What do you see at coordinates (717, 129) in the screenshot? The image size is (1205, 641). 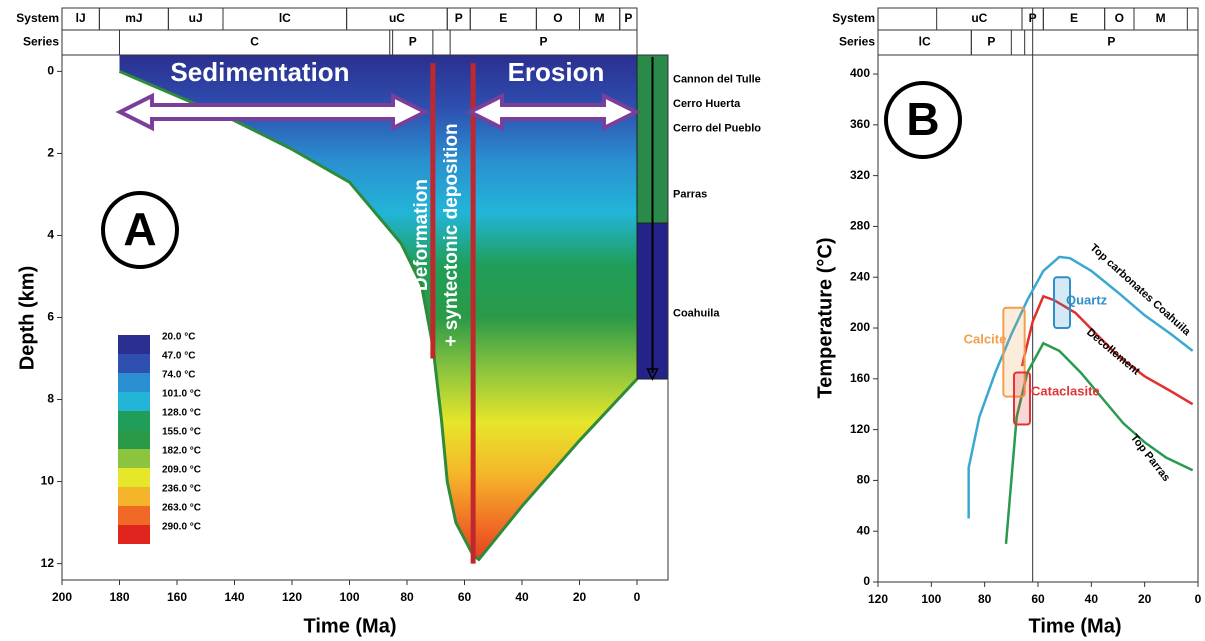 I see `formation-label: Cerro del Pueblo` at bounding box center [717, 129].